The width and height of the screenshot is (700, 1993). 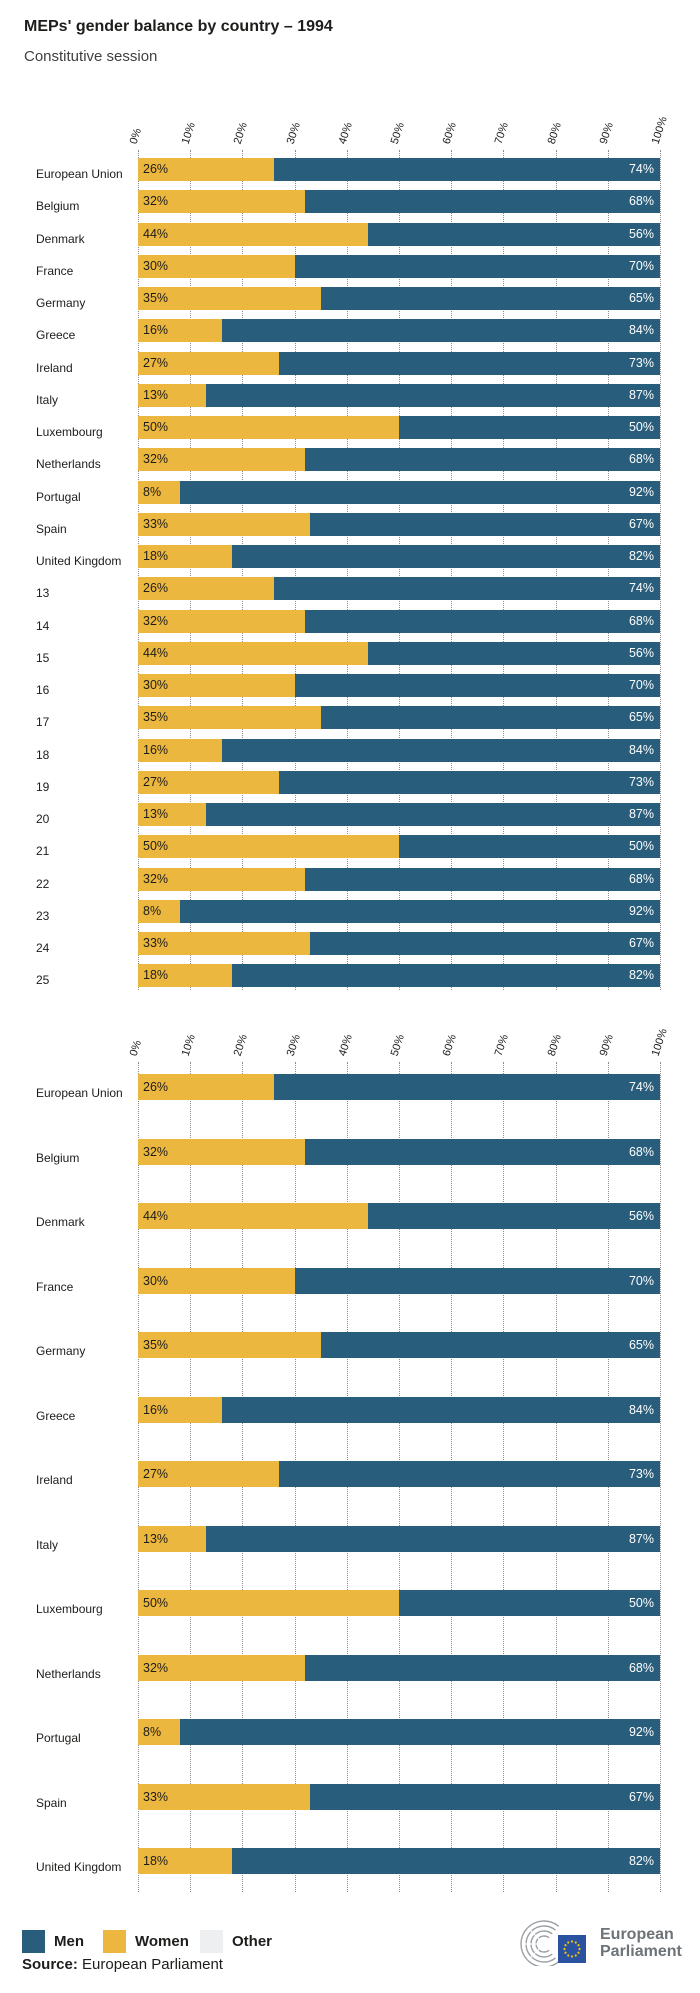 What do you see at coordinates (241, 1045) in the screenshot?
I see `axis-tick-label: 20%` at bounding box center [241, 1045].